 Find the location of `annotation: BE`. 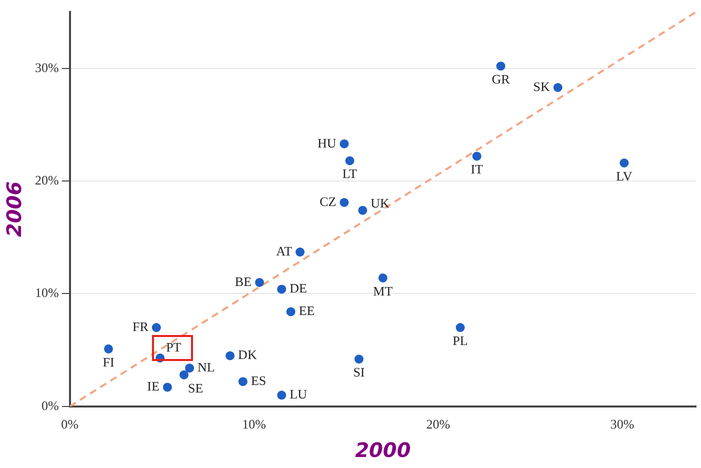

annotation: BE is located at coordinates (243, 281).